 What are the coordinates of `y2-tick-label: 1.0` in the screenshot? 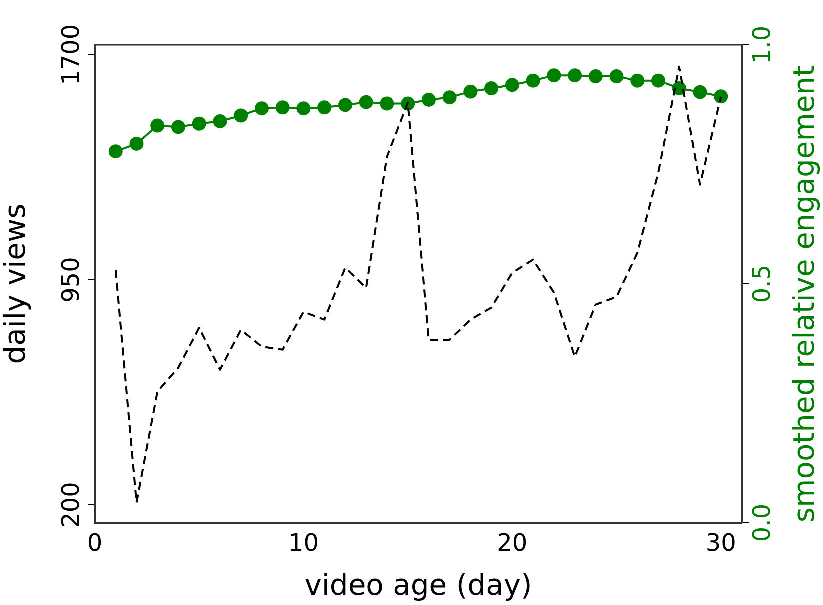 It's located at (762, 45).